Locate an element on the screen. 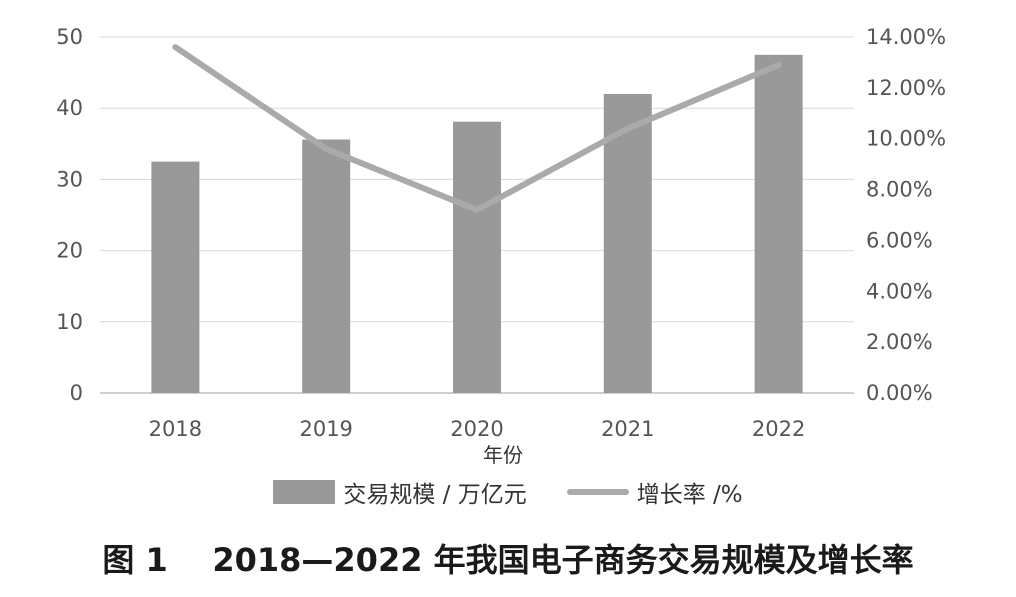 This screenshot has width=1016, height=597. x-tick-label: 2020 is located at coordinates (476, 429).